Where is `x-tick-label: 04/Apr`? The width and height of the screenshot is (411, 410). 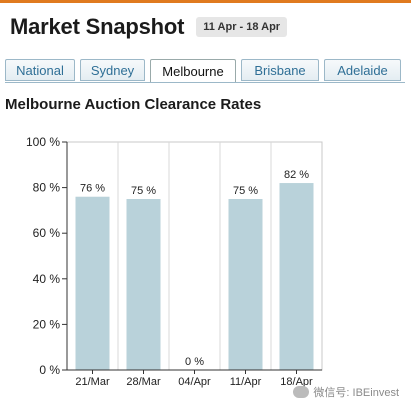 x-tick-label: 04/Apr is located at coordinates (194, 382).